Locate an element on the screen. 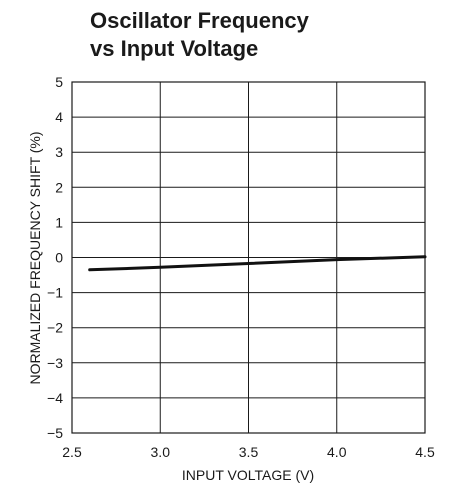  y-tick-label: −1 is located at coordinates (55, 293).